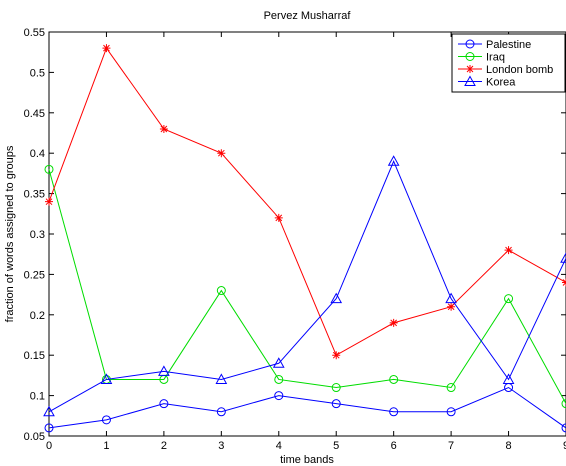 This screenshot has height=466, width=566. I want to click on series-line, so click(307, 407).